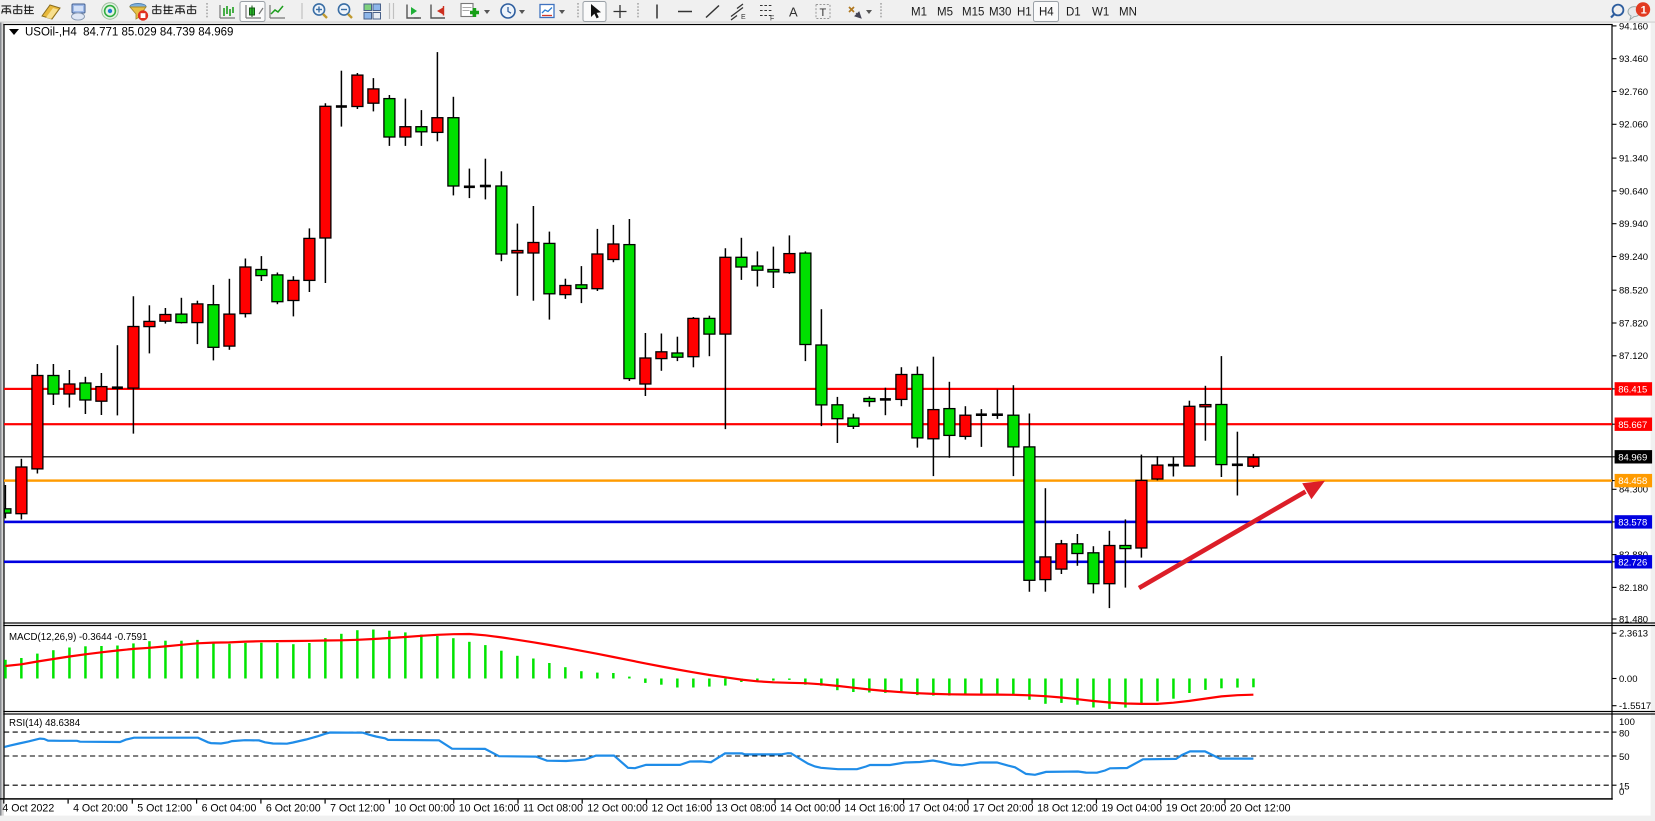  What do you see at coordinates (1632, 562) in the screenshot?
I see `svg-text: 82.726` at bounding box center [1632, 562].